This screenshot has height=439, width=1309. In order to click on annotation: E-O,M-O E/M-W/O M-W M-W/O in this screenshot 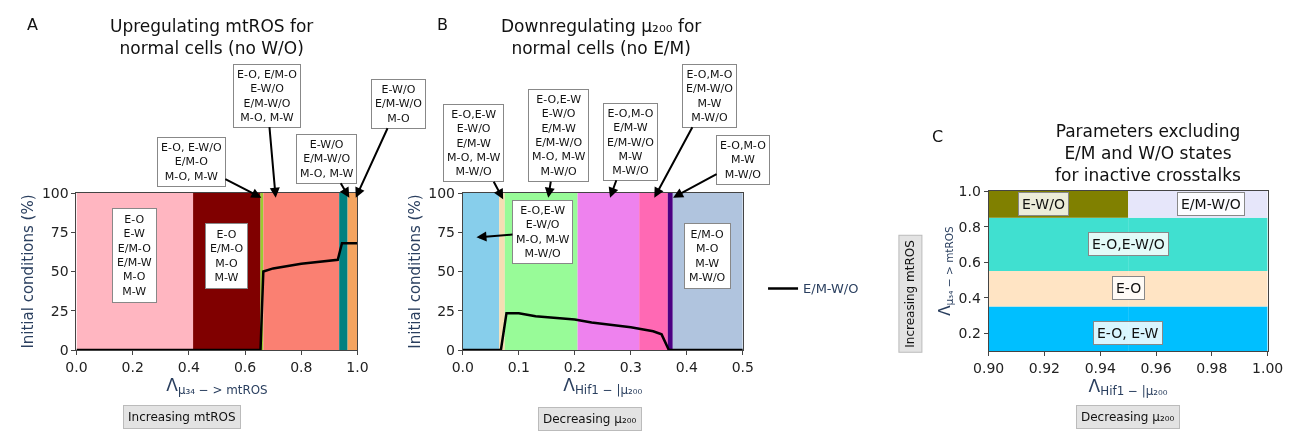, I will do `click(710, 96)`.